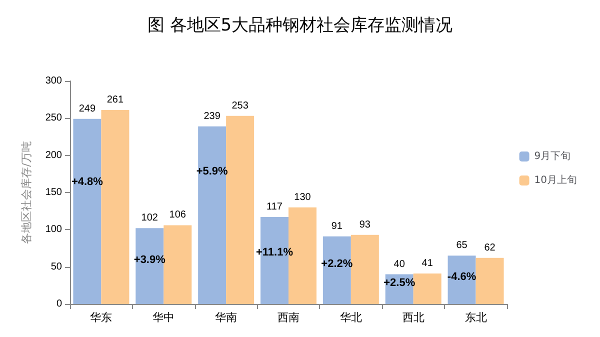  Describe the element at coordinates (53, 155) in the screenshot. I see `y-tick-label: 200` at that location.